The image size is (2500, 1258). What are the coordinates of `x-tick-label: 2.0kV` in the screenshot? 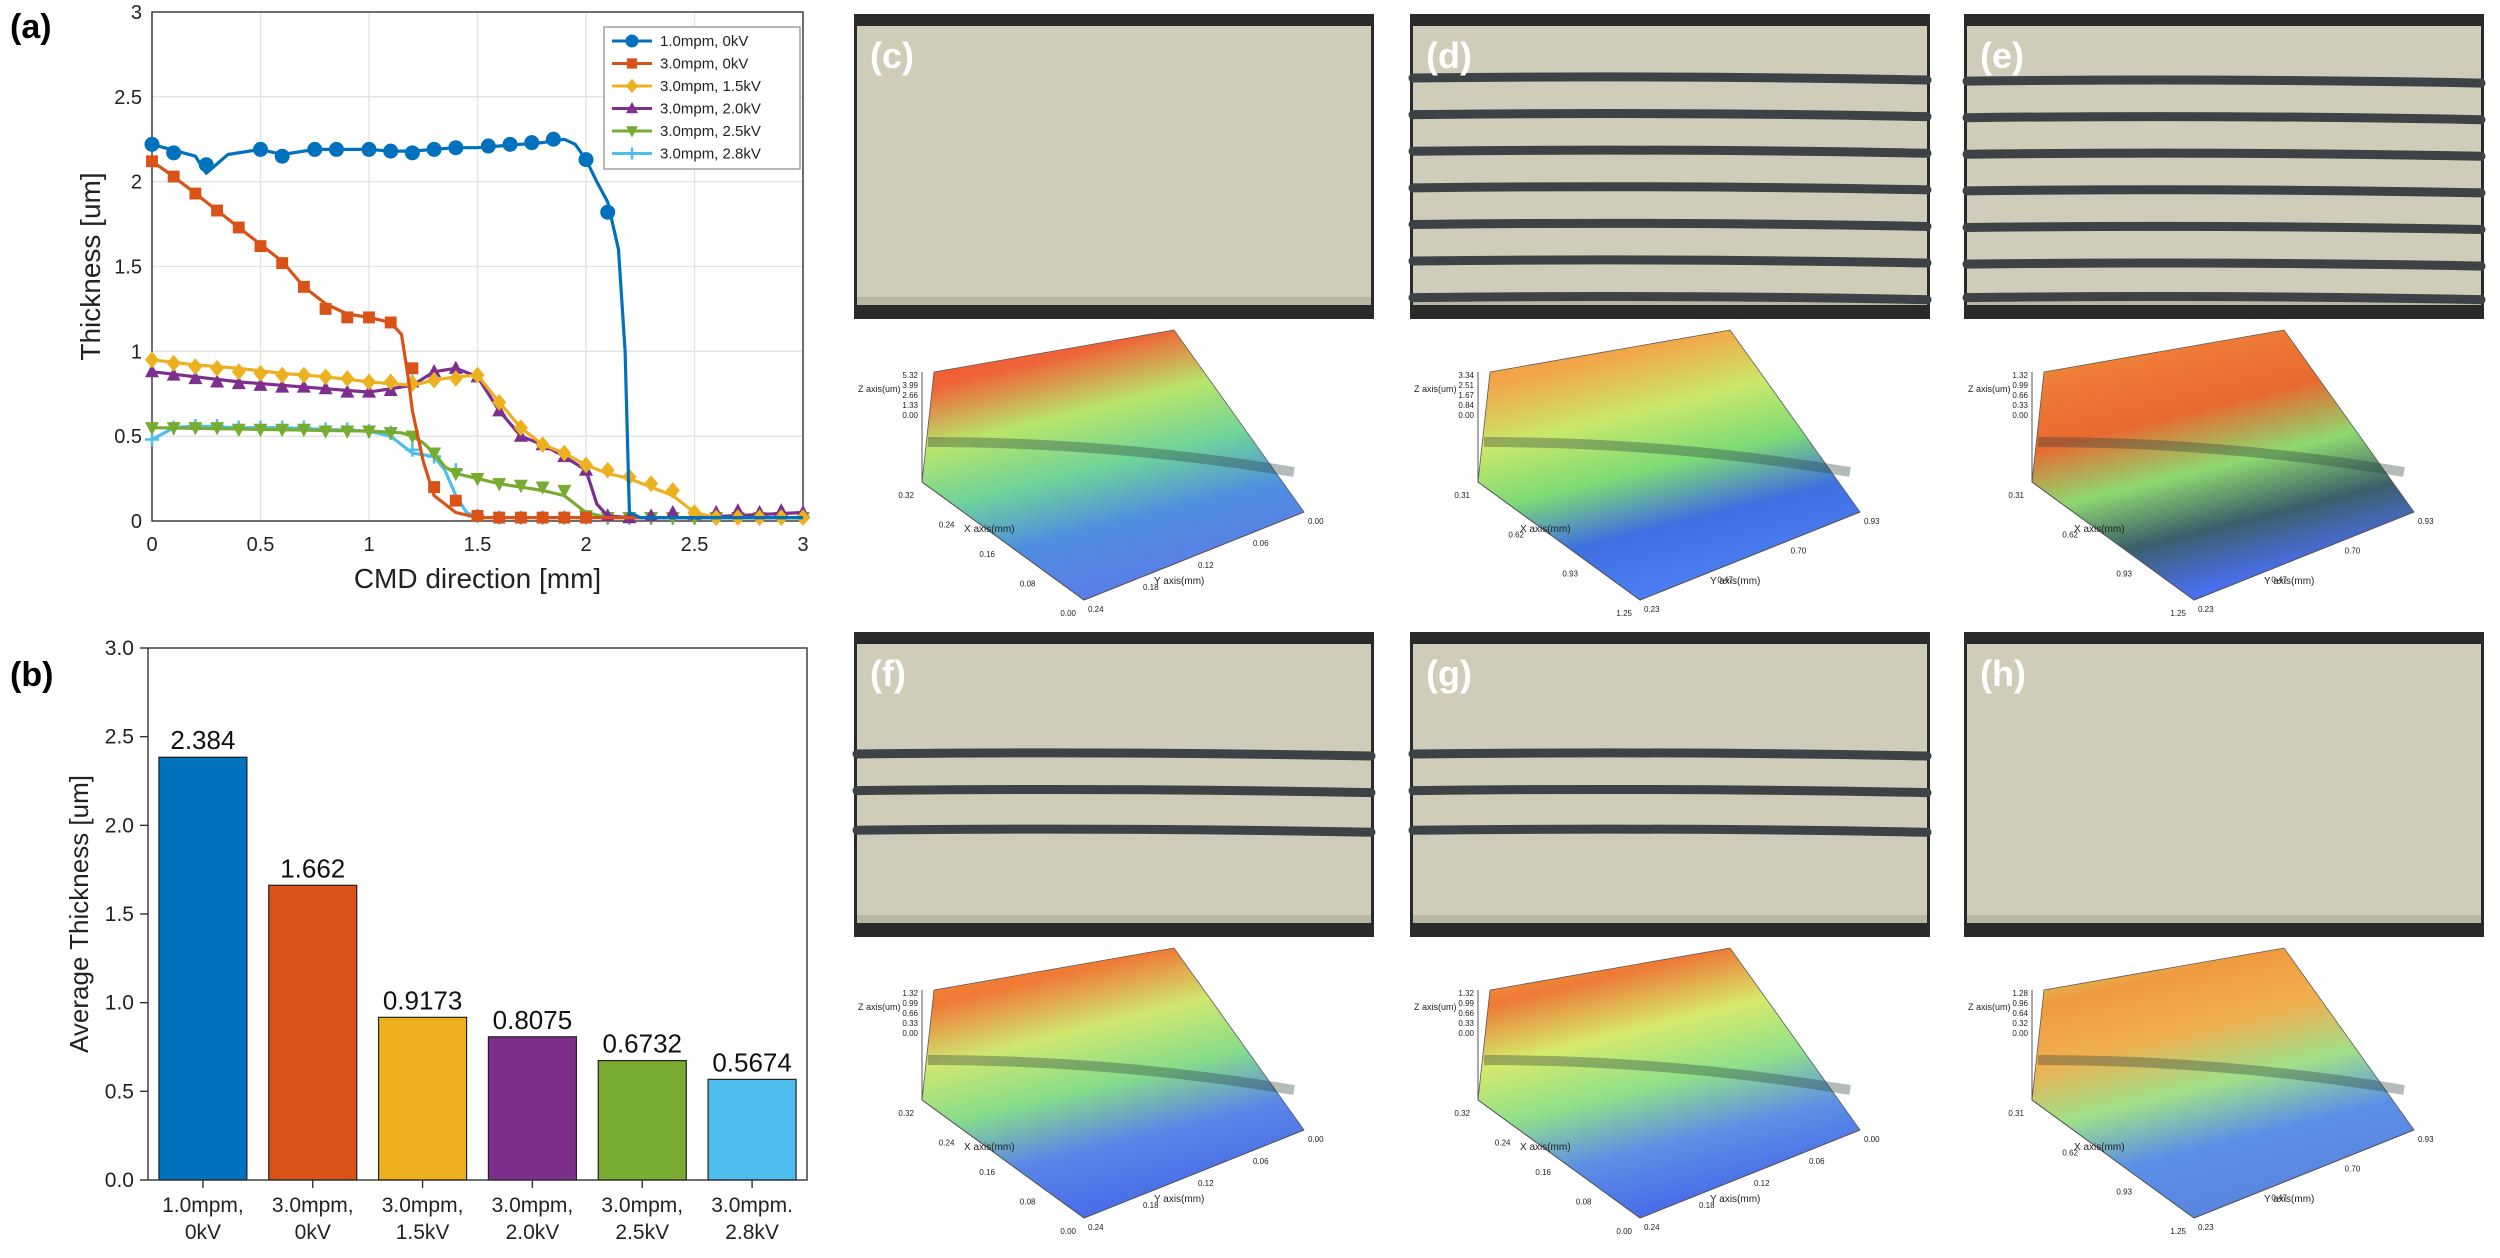 It's located at (533, 1232).